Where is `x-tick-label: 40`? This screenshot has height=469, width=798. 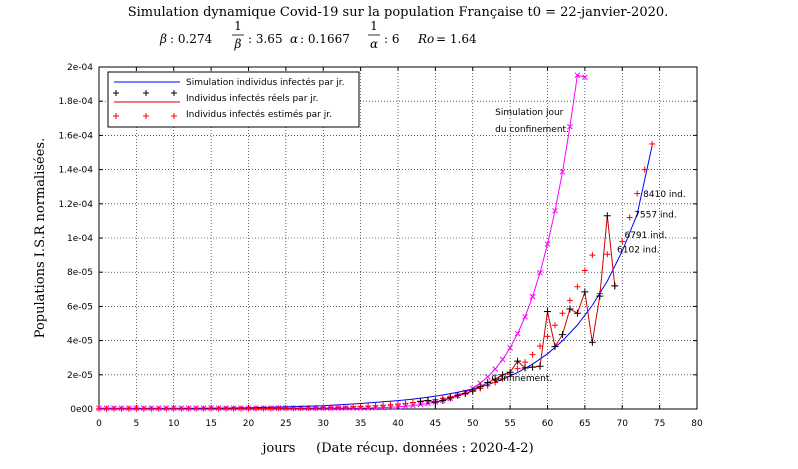 x-tick-label: 40 is located at coordinates (398, 424).